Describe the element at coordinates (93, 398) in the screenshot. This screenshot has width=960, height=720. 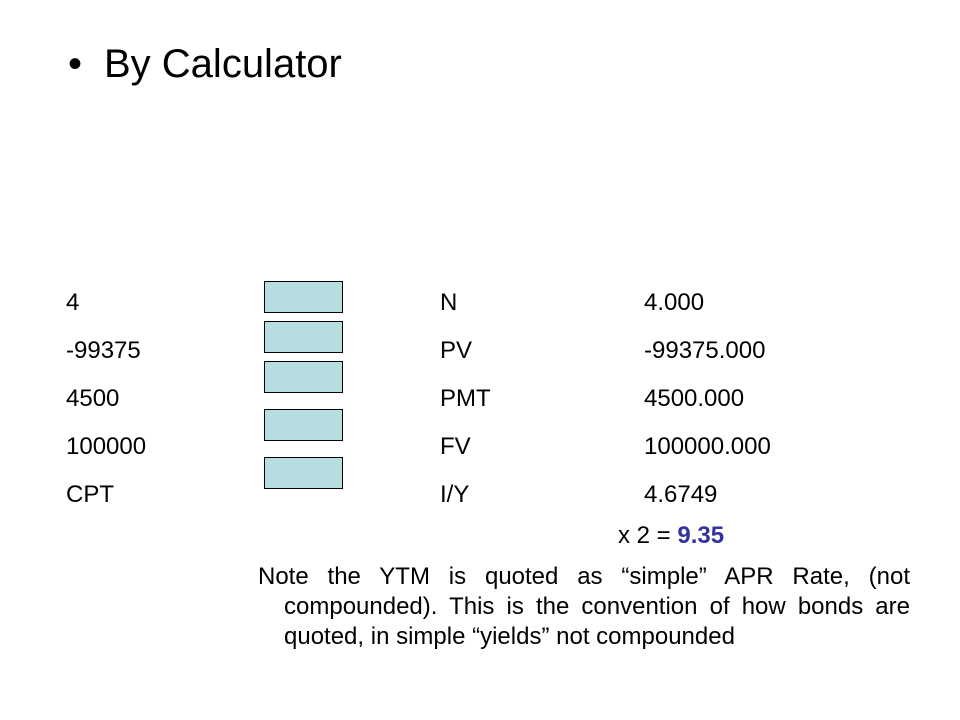
I see `input-value: 4500` at that location.